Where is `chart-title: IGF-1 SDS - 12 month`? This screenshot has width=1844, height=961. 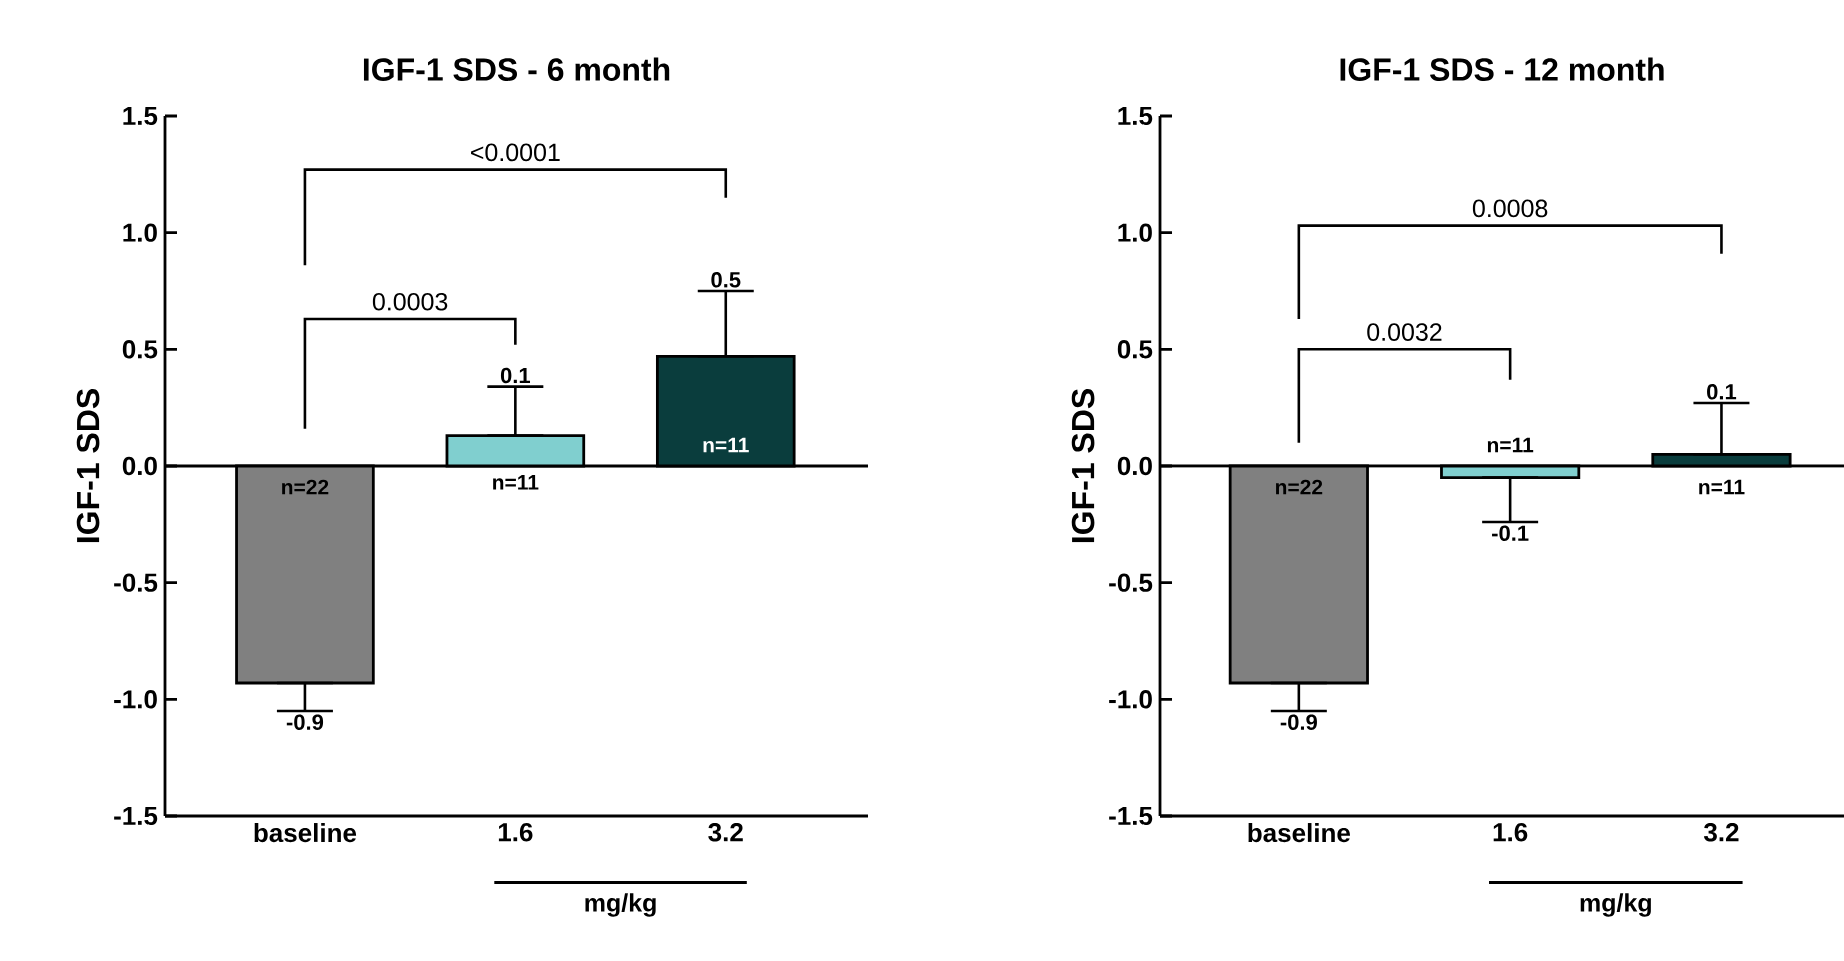 chart-title: IGF-1 SDS - 12 month is located at coordinates (1502, 69).